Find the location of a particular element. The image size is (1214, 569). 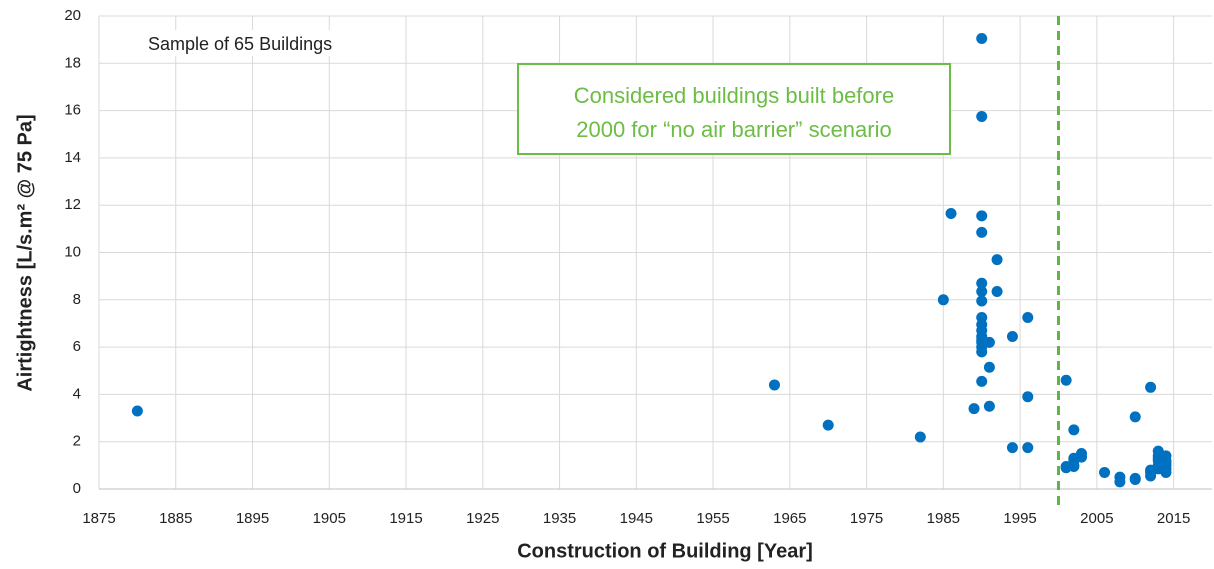

x-tick-label: 1985 is located at coordinates (943, 518).